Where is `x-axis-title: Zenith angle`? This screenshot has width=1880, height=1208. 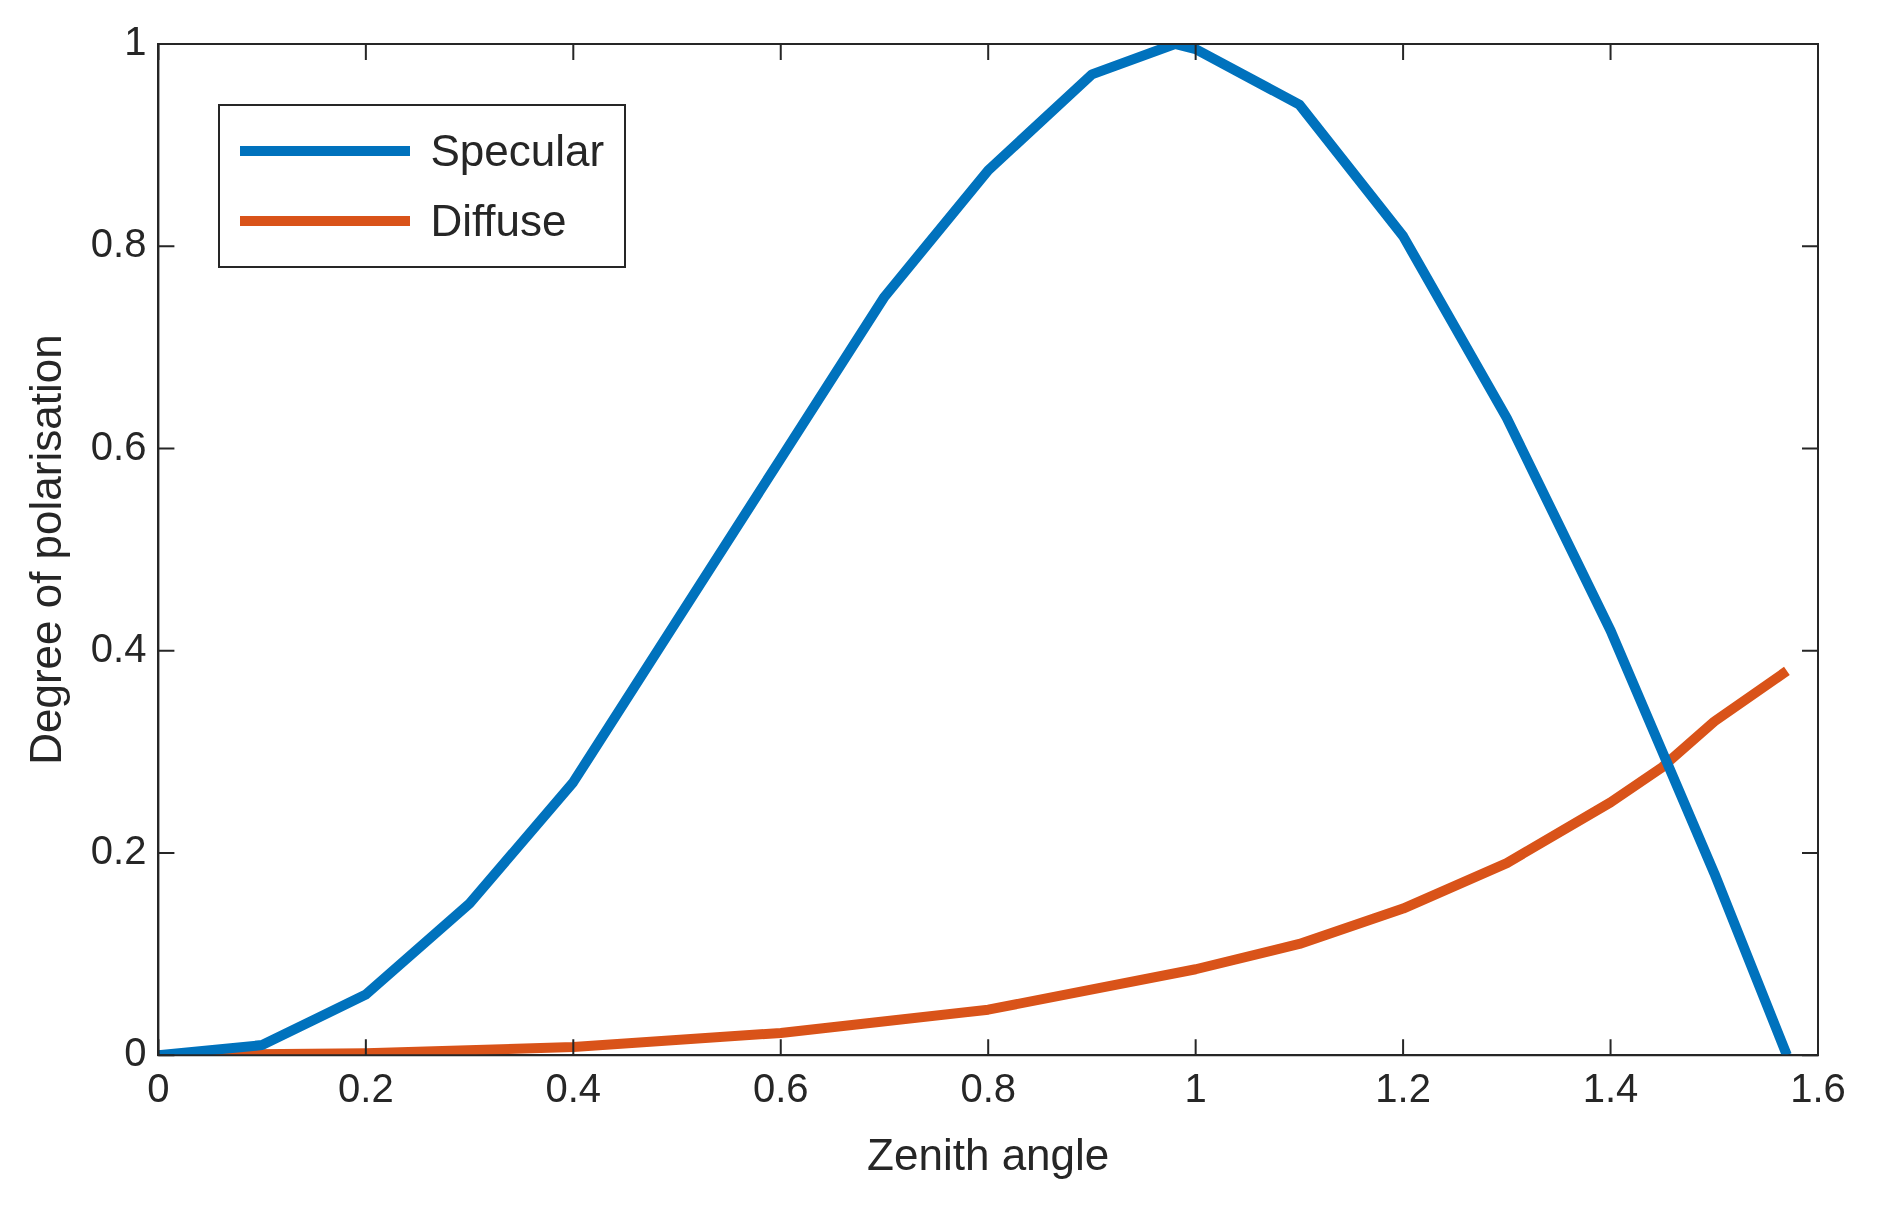 x-axis-title: Zenith angle is located at coordinates (988, 1154).